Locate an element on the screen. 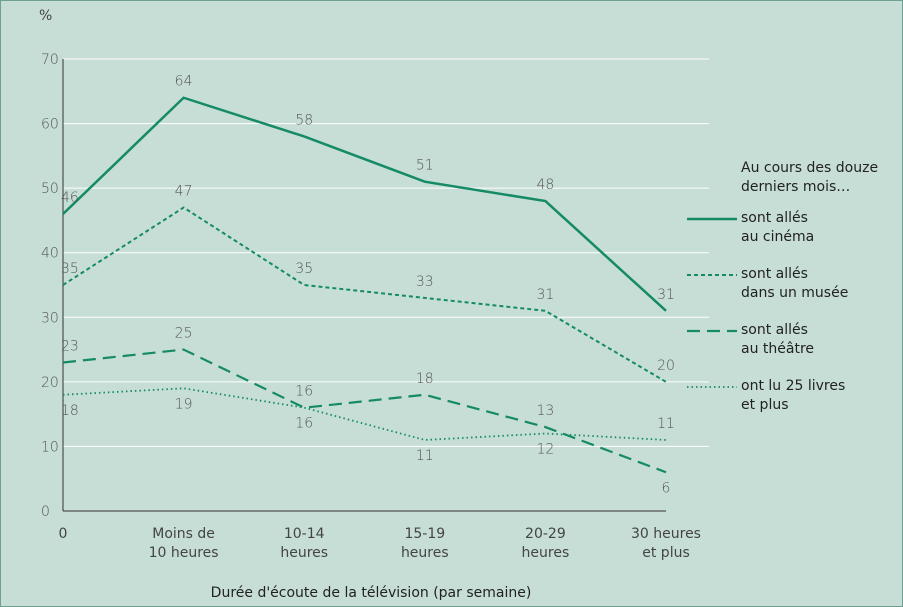 The width and height of the screenshot is (903, 607). data-label: 12 is located at coordinates (545, 450).